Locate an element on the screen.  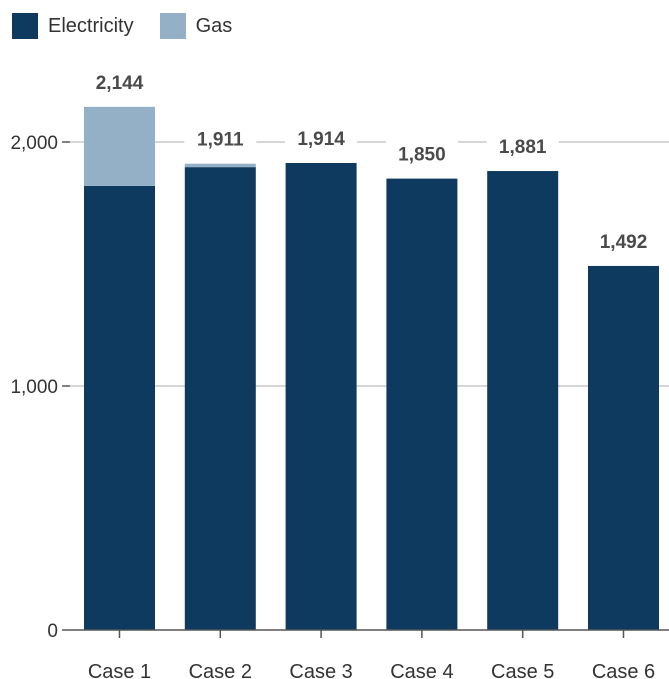
legend-item-gas: Gas is located at coordinates (196, 26).